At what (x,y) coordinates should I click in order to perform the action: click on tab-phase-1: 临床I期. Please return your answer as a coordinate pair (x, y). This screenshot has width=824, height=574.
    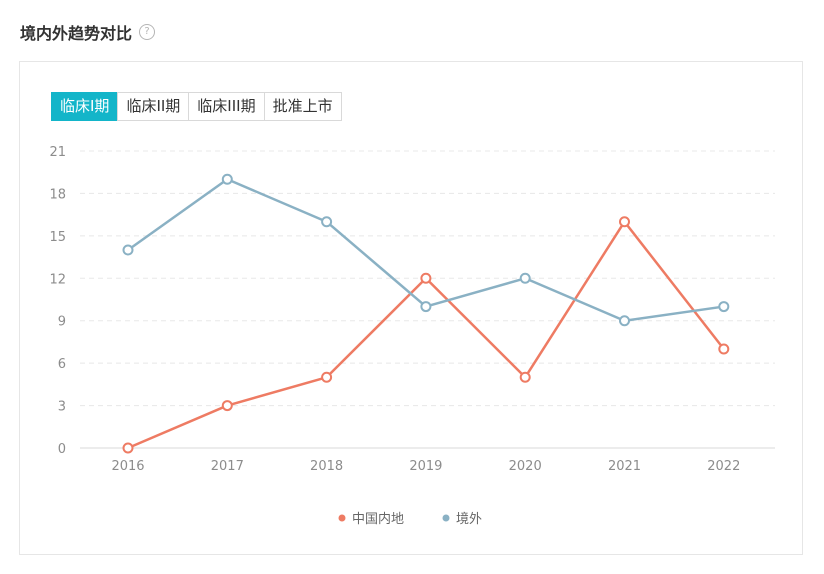
    Looking at the image, I should click on (85, 106).